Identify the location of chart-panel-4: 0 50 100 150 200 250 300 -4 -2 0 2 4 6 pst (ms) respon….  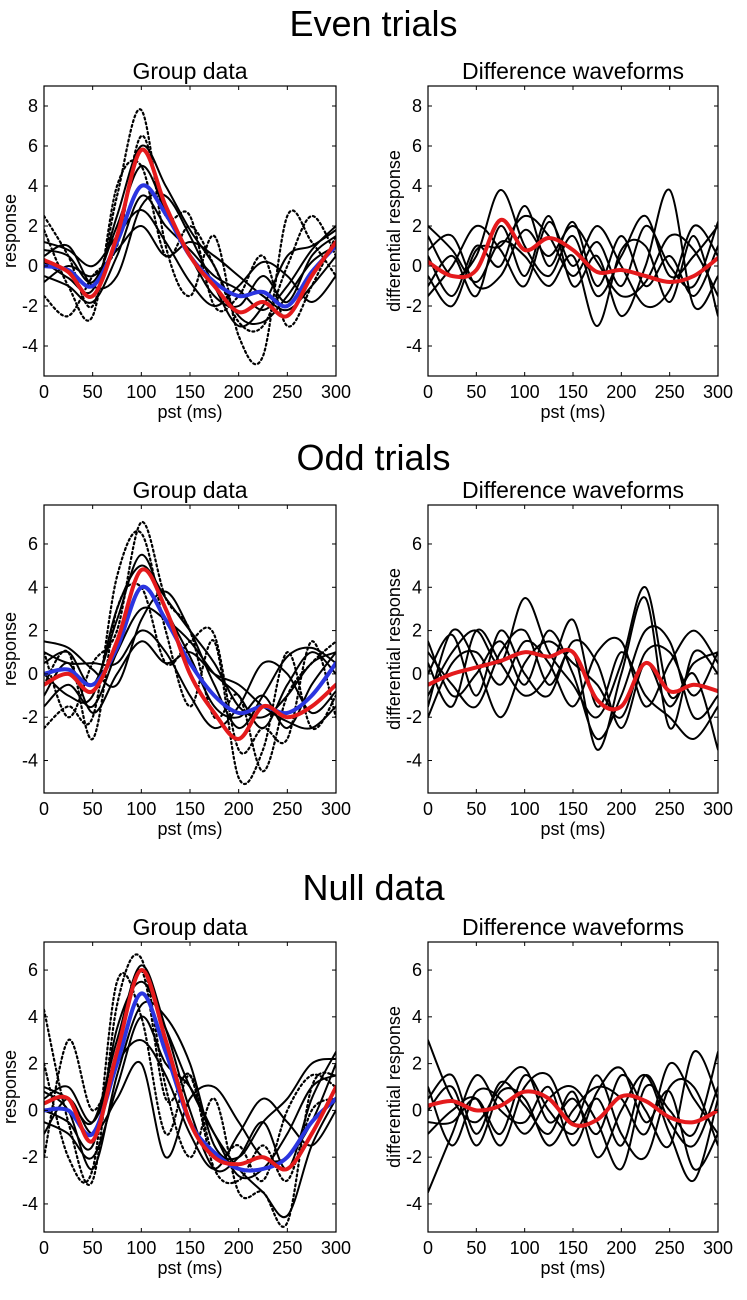
(175, 1109).